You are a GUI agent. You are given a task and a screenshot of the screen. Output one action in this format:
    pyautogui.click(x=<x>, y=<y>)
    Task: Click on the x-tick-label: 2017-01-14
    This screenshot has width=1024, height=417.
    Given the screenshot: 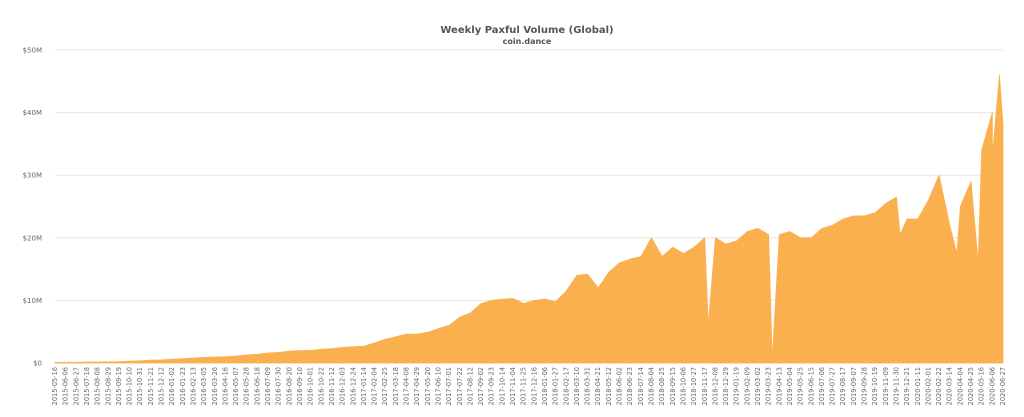 What is the action you would take?
    pyautogui.click(x=364, y=386)
    